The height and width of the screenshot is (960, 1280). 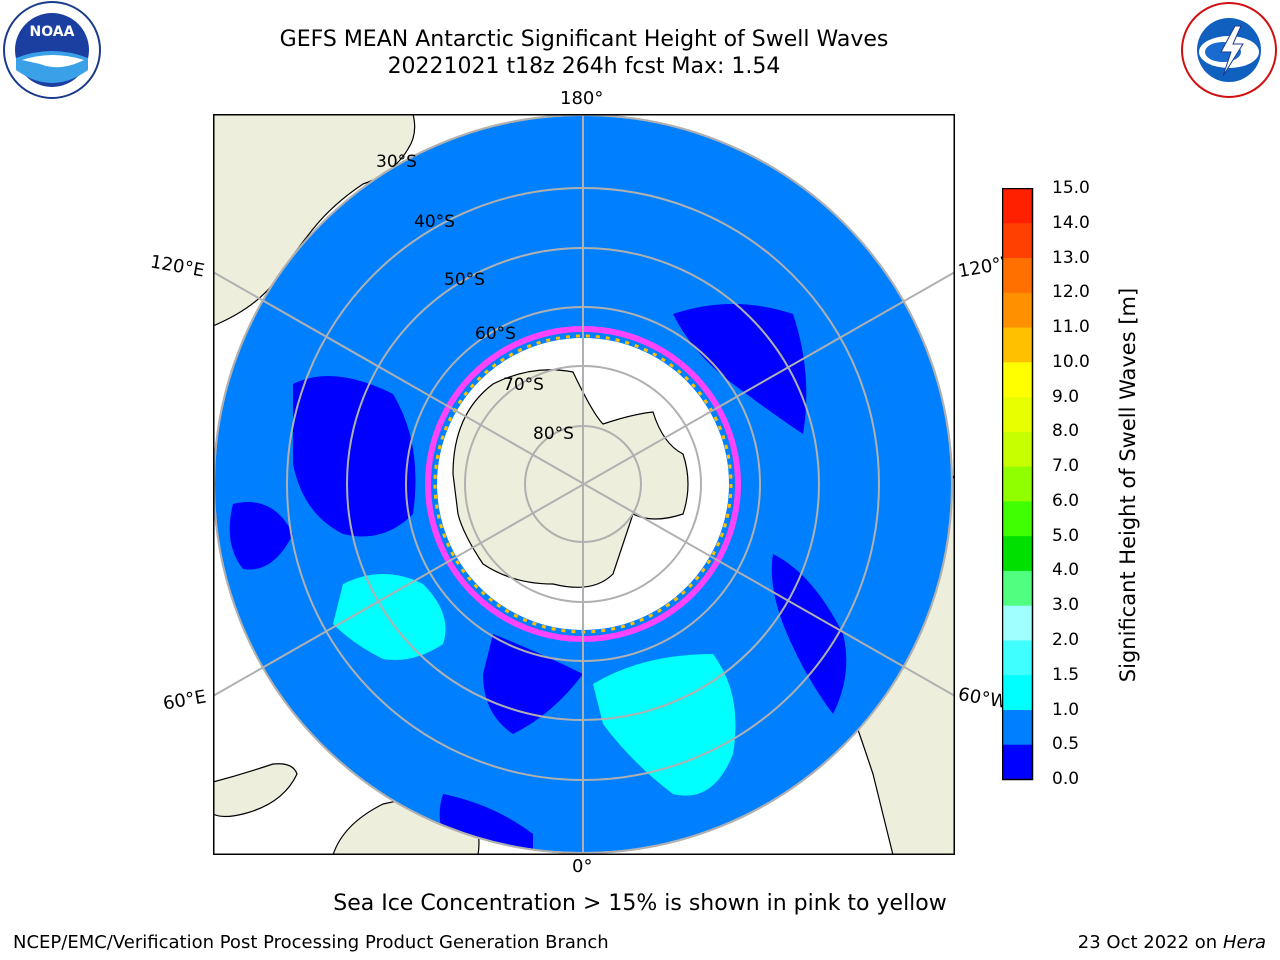 I want to click on low-swell-south, so click(x=533, y=684).